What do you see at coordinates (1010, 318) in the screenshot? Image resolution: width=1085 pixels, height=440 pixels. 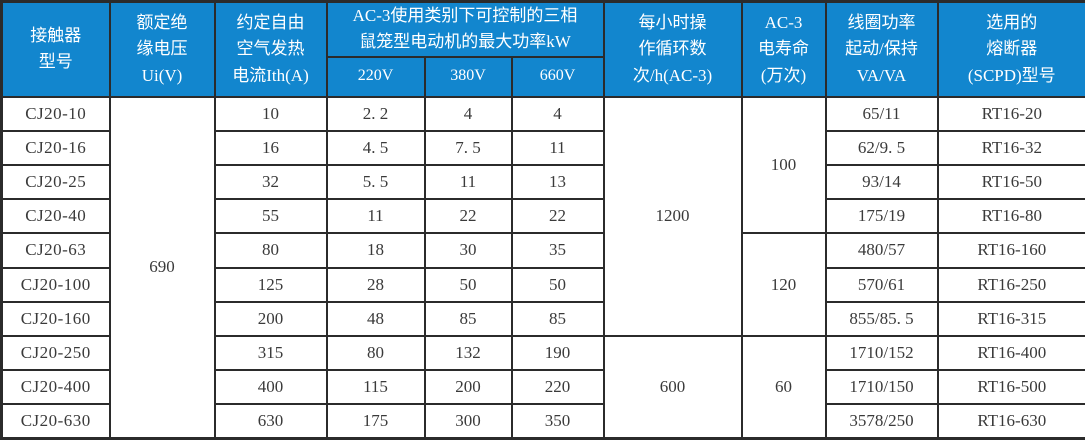 I see `cell-fuse-model: RT16-315` at bounding box center [1010, 318].